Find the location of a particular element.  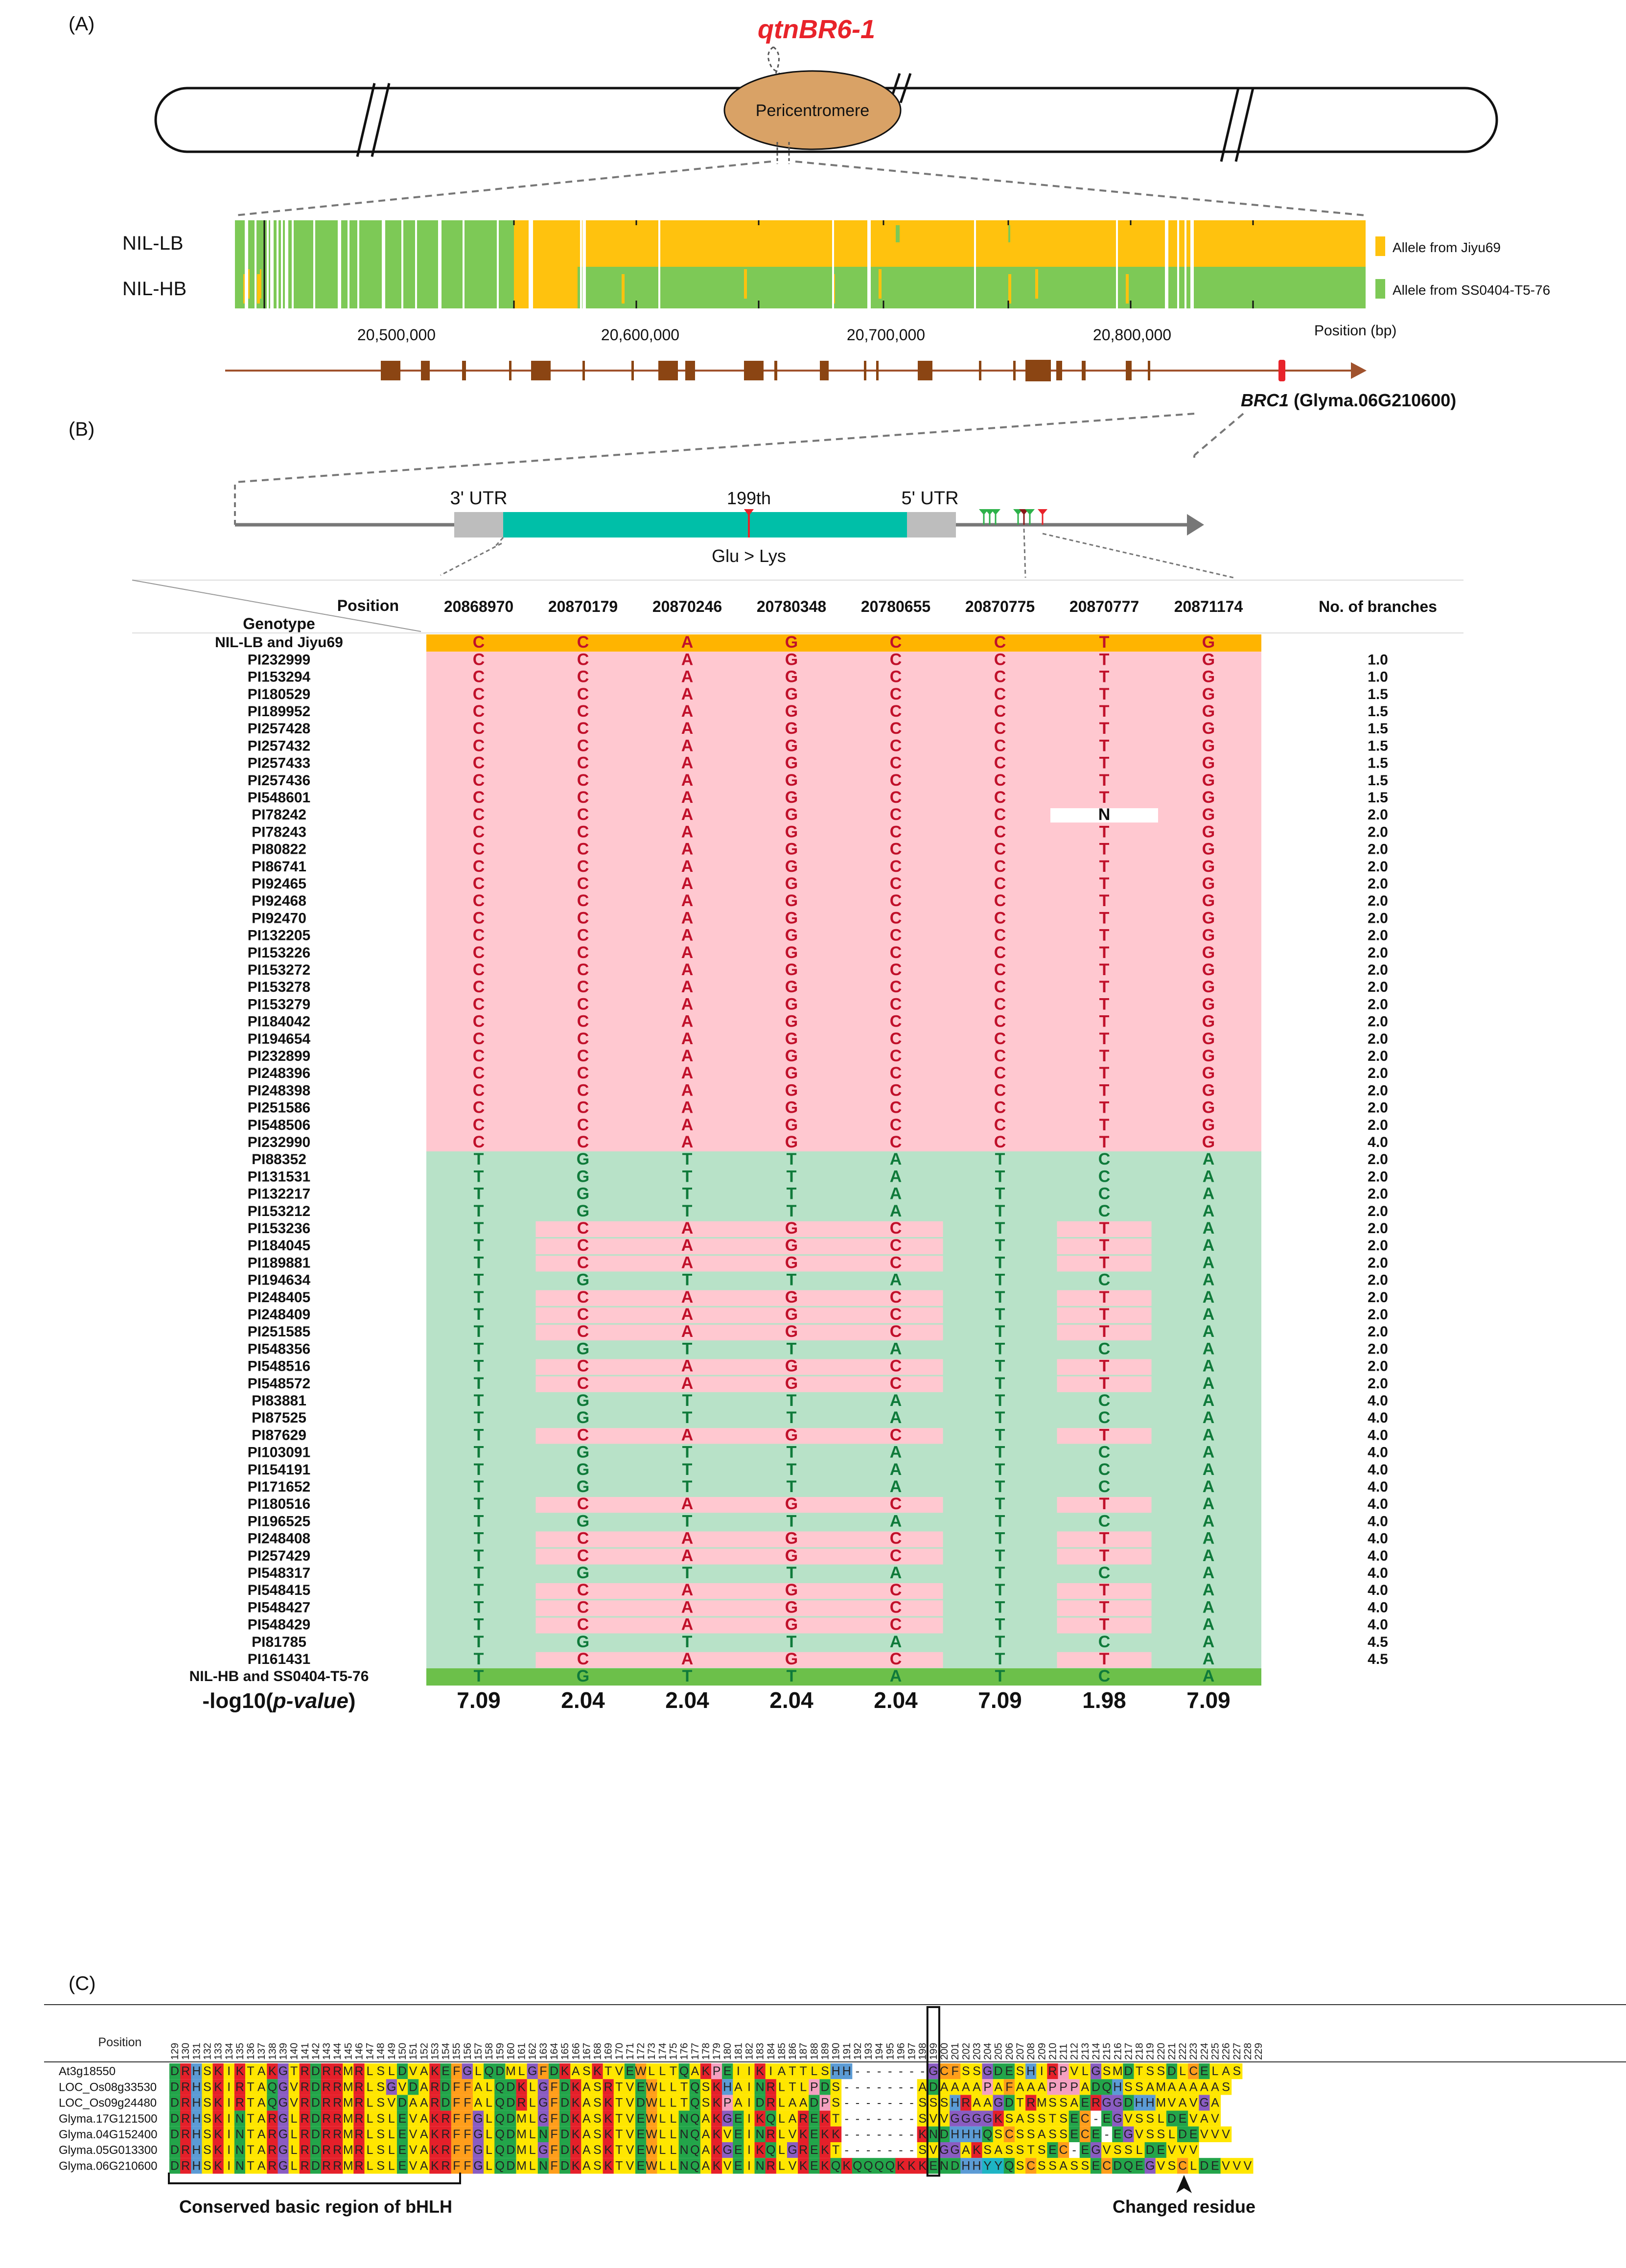

genotype-name: PI86741 is located at coordinates (279, 867).